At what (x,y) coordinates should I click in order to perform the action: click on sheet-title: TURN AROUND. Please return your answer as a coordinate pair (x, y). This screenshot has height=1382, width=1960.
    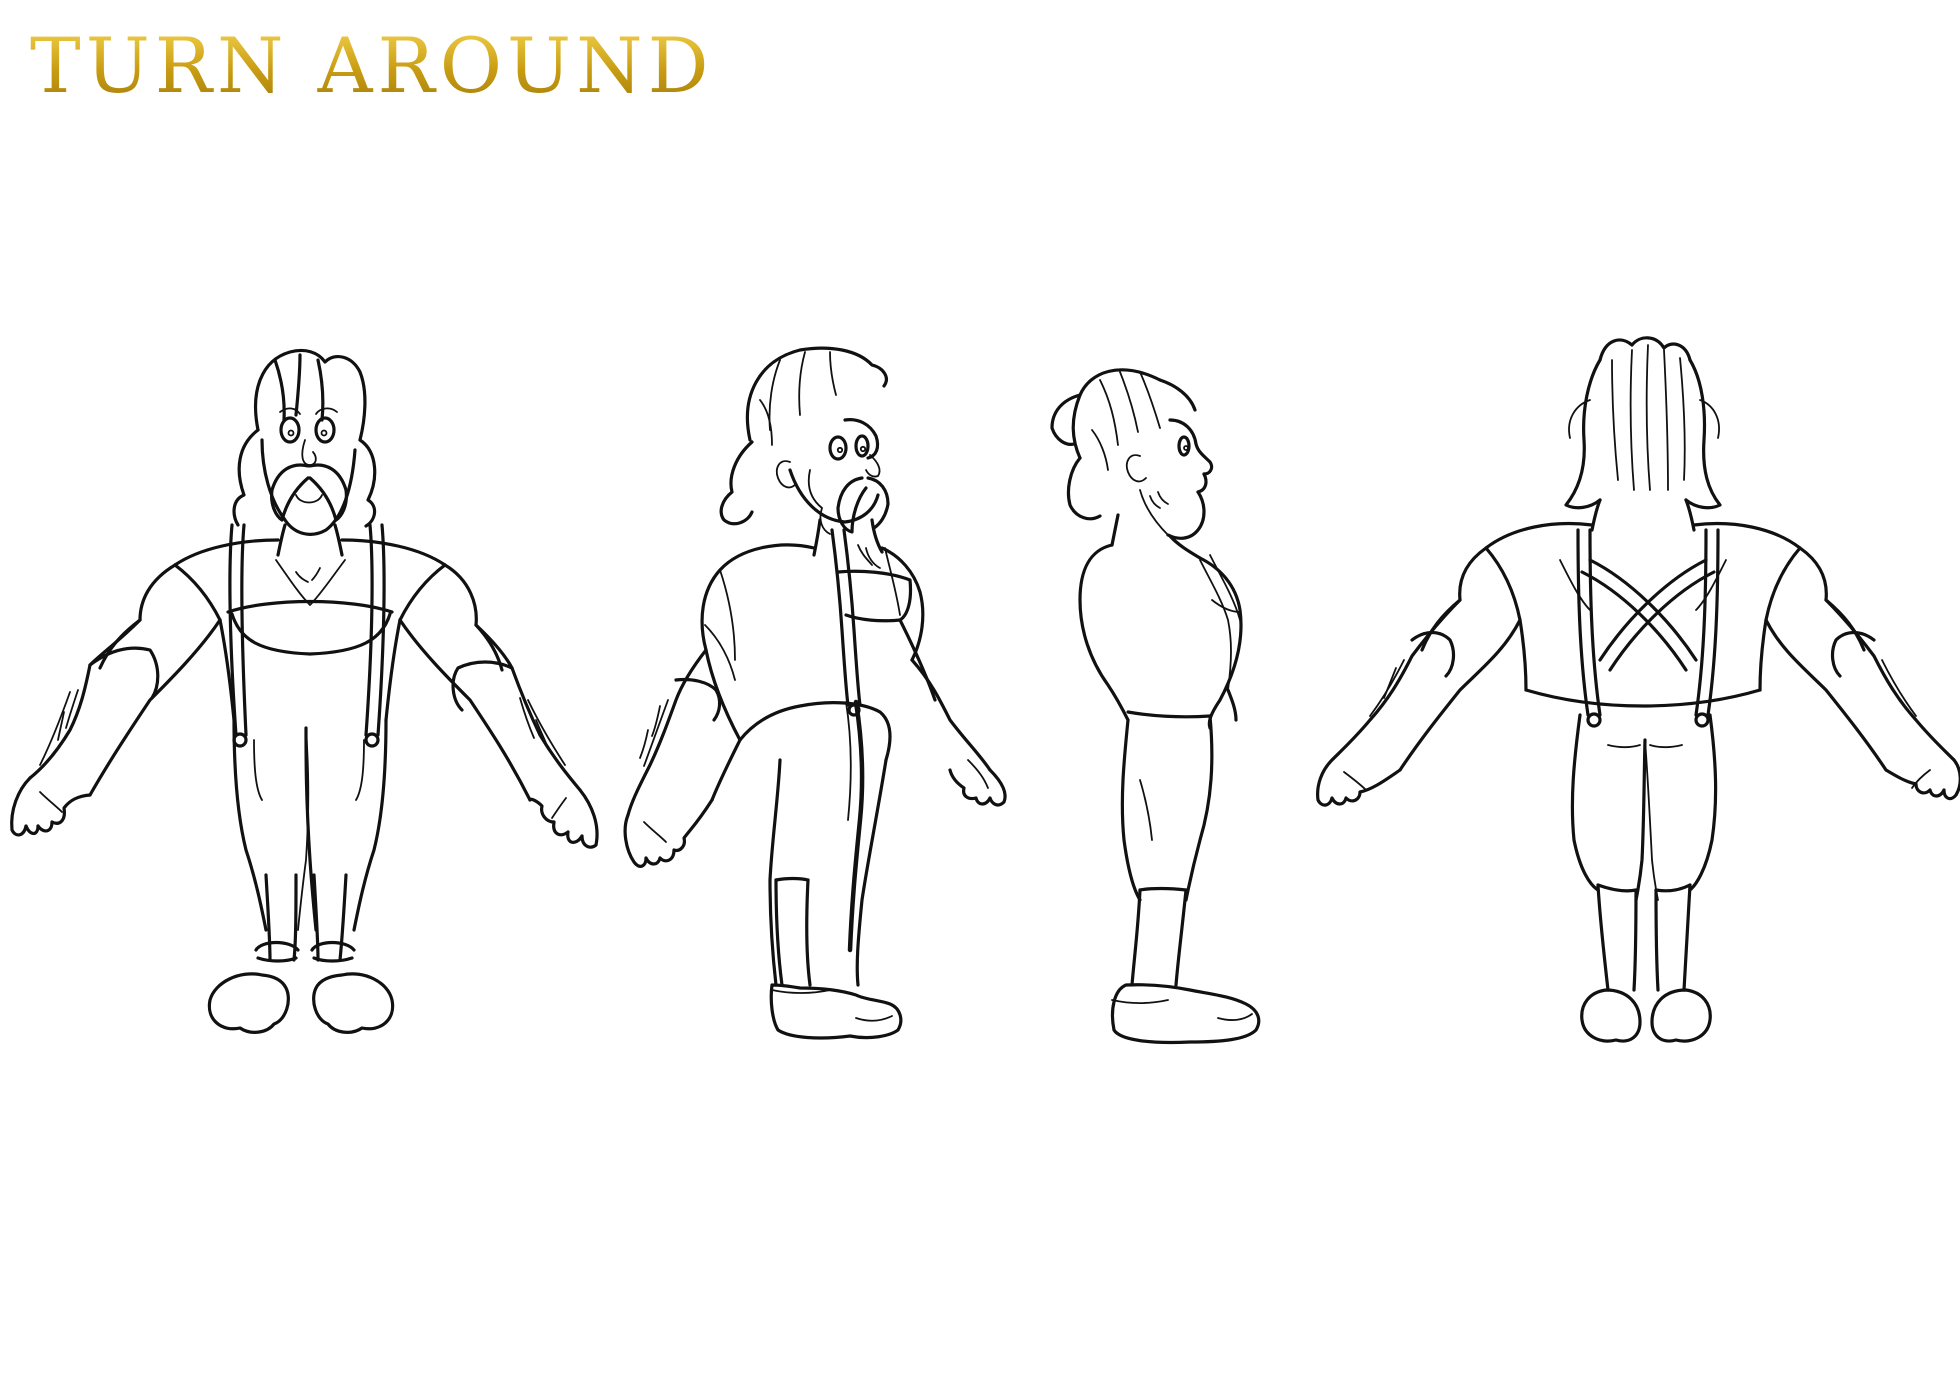
    Looking at the image, I should click on (372, 65).